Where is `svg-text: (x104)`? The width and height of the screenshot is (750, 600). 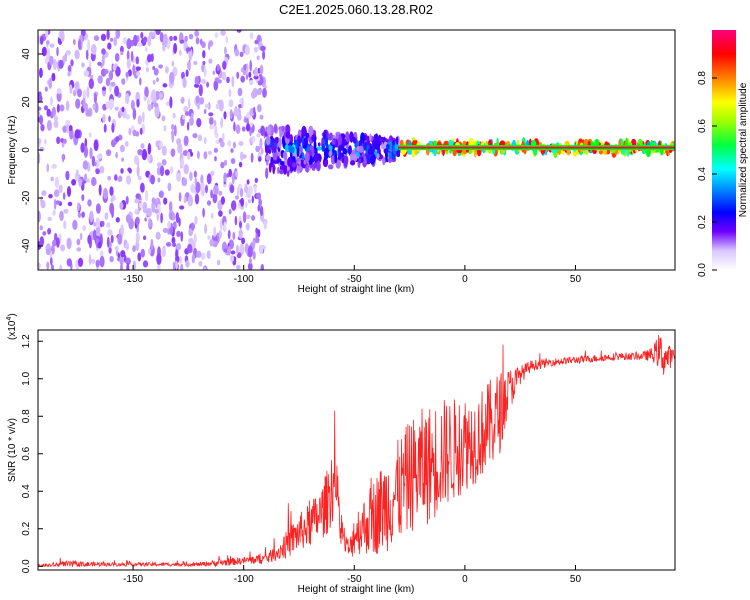 svg-text: (x104) is located at coordinates (12, 326).